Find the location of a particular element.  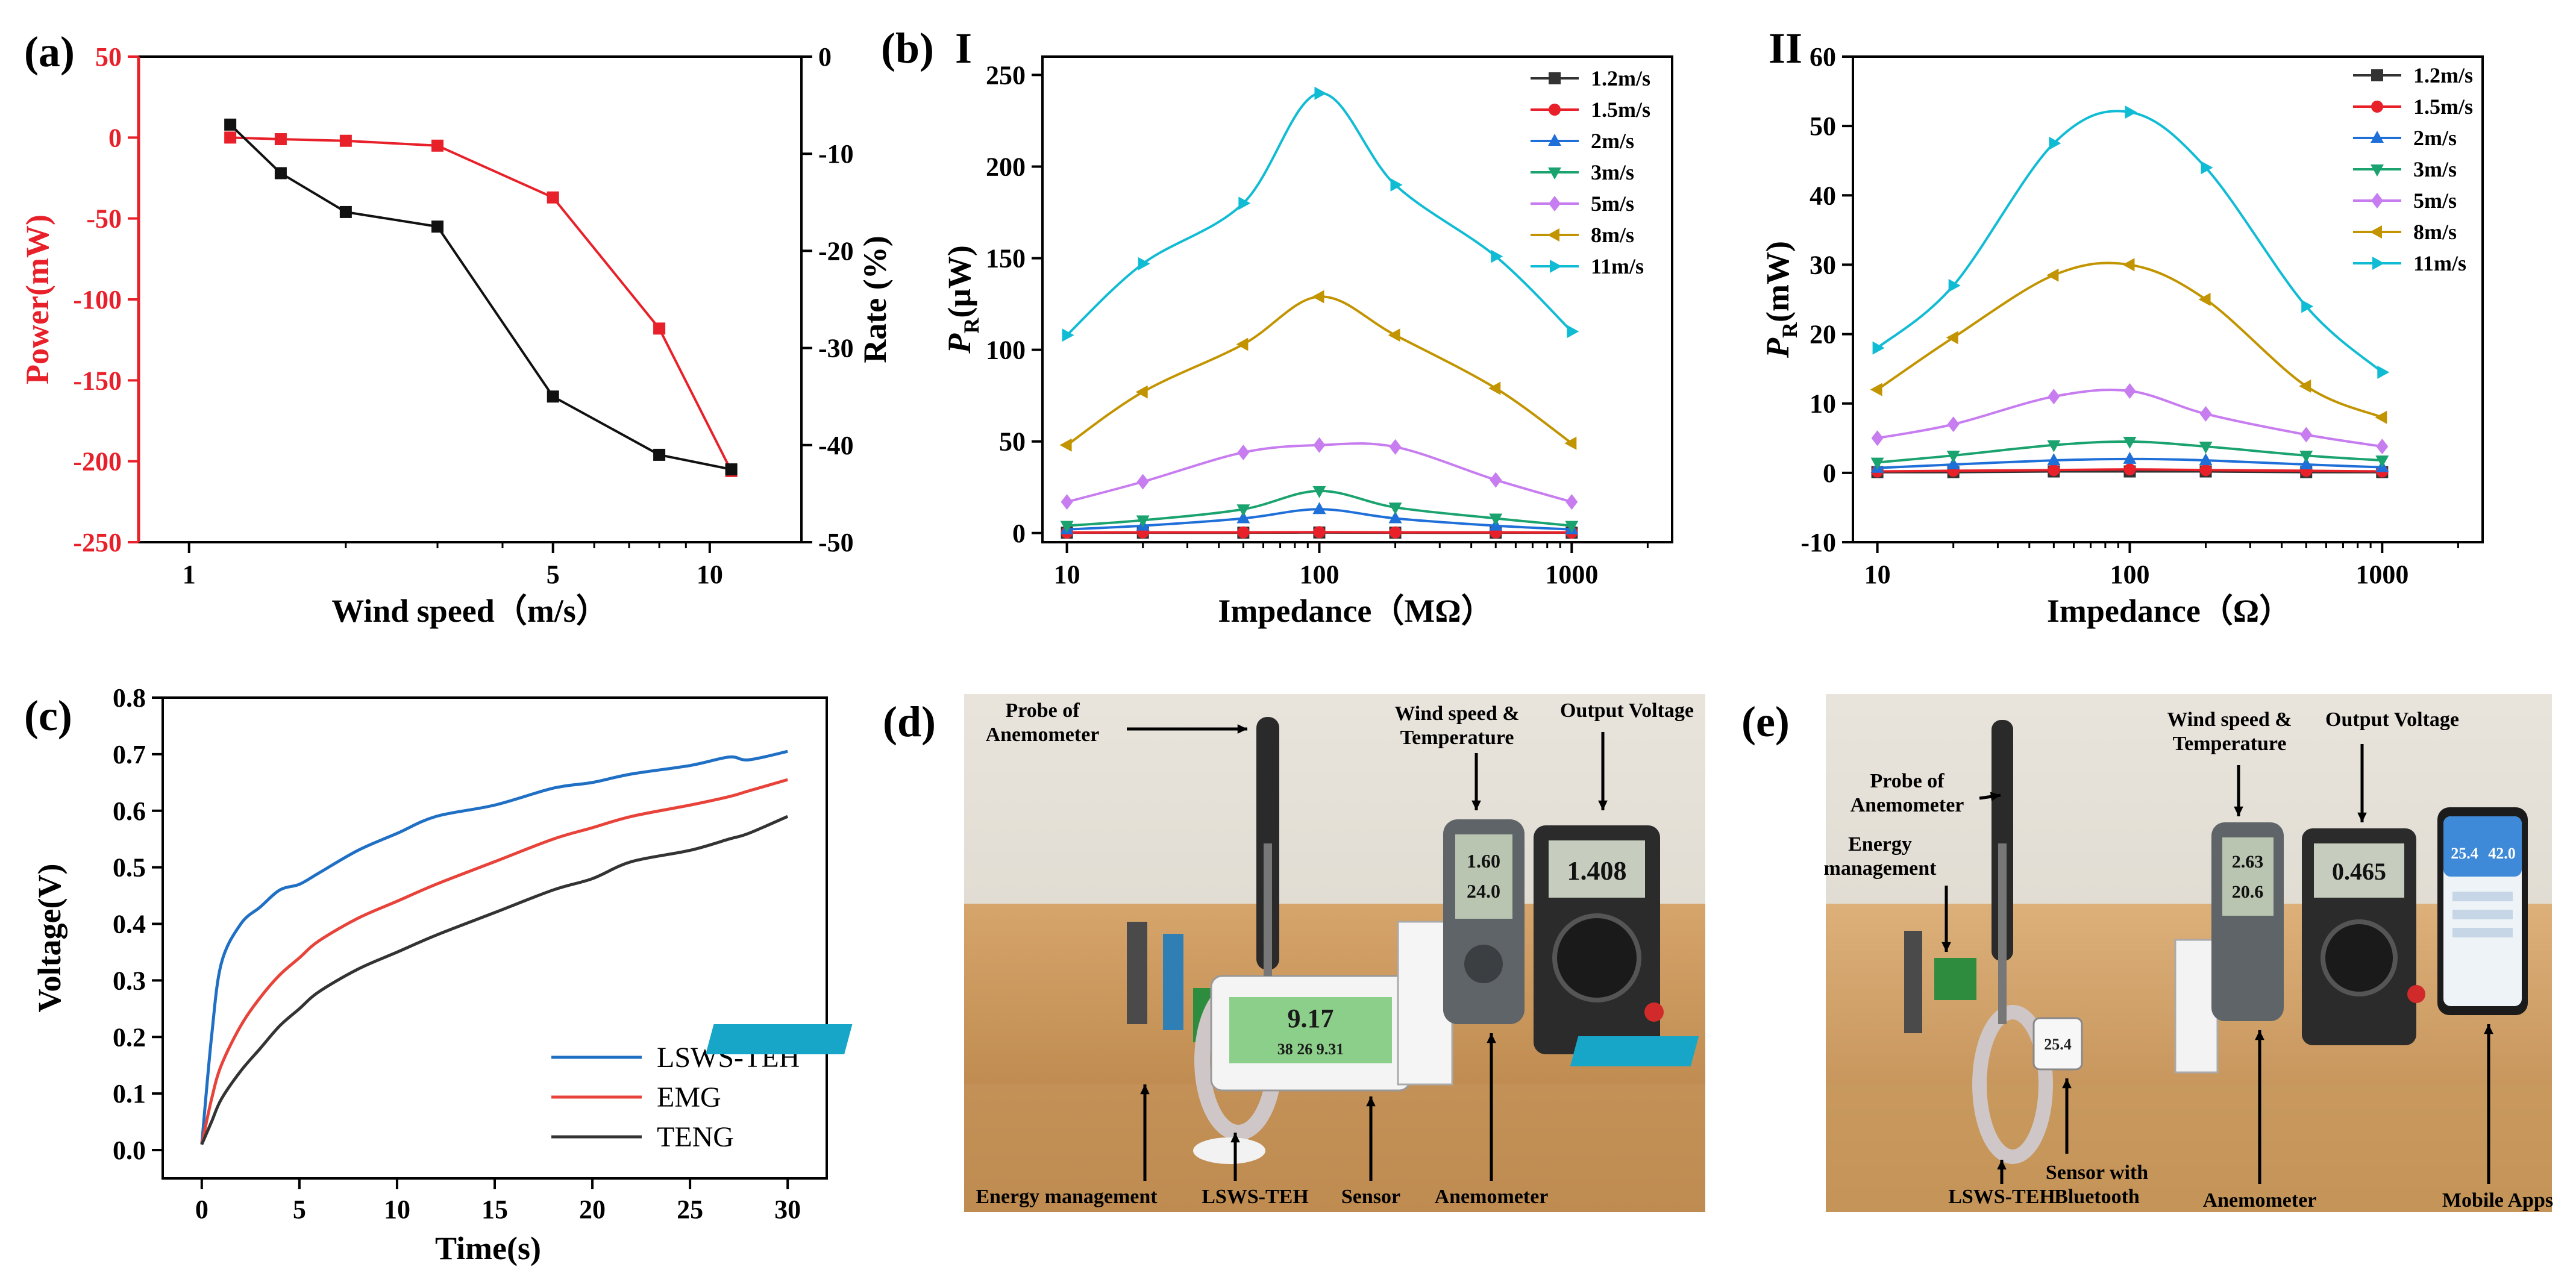

panel-b-I-ytick-label: 0 is located at coordinates (1019, 533).